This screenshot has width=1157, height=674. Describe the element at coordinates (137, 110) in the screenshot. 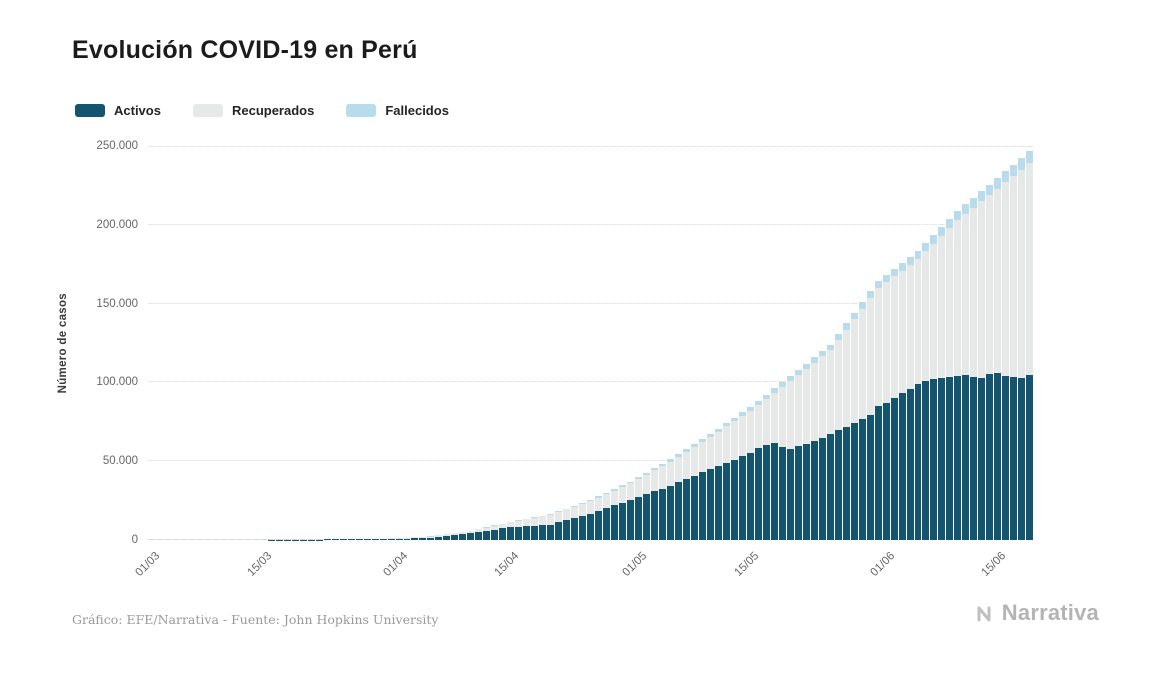

I see `legend-label-activos: Activos` at that location.